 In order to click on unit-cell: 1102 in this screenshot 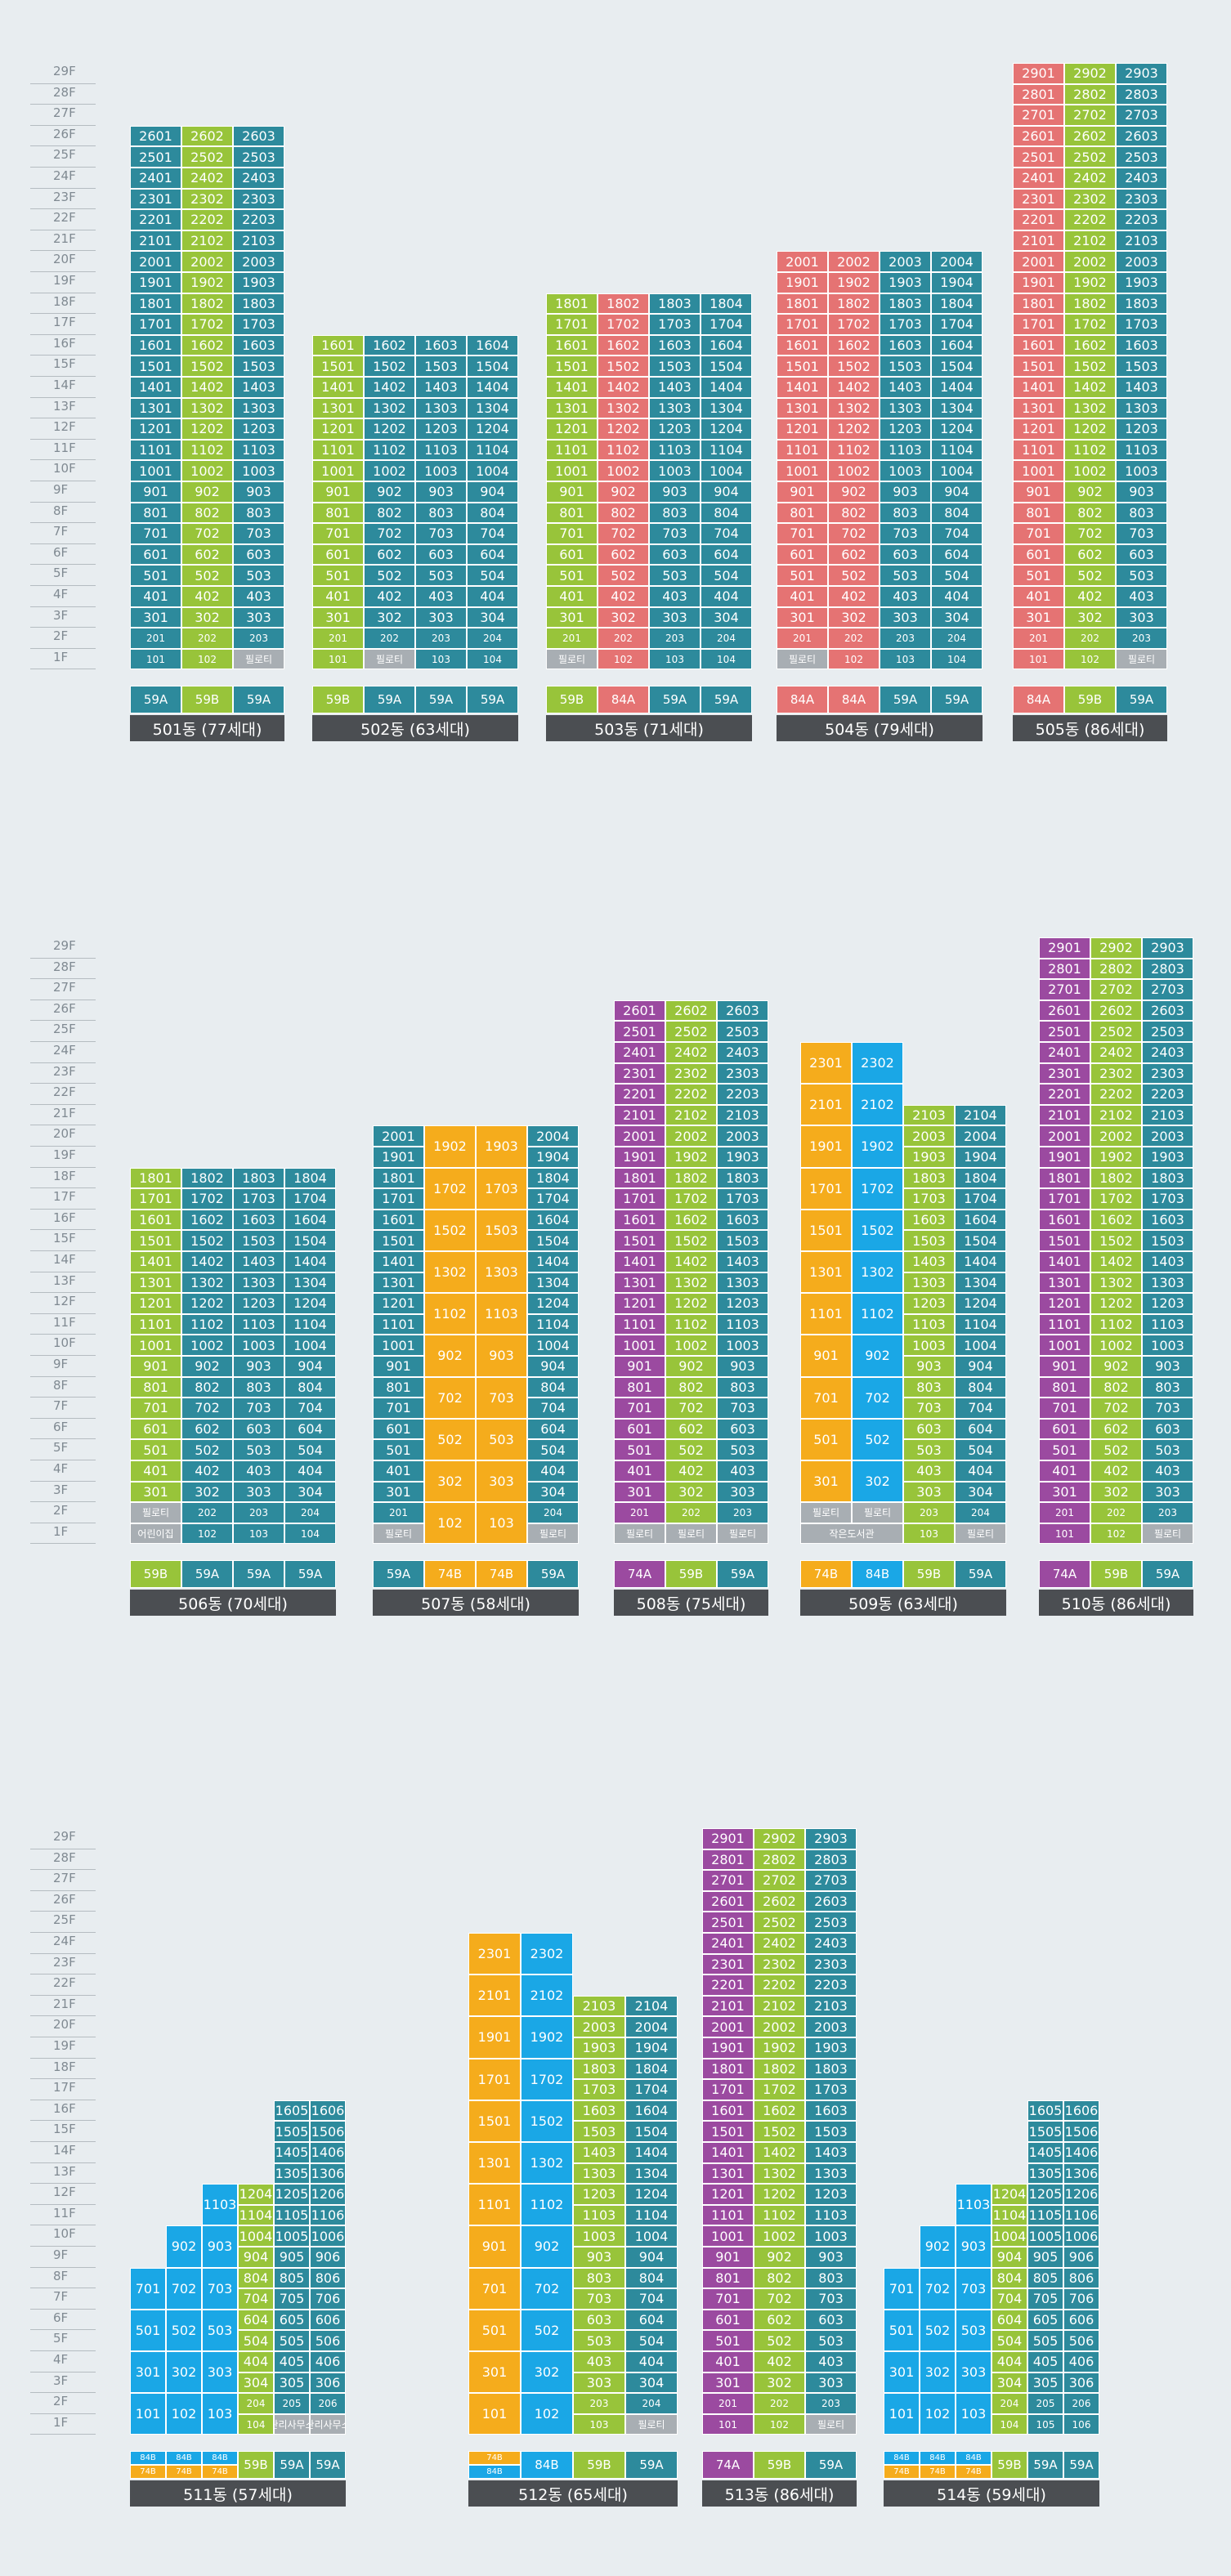, I will do `click(207, 450)`.